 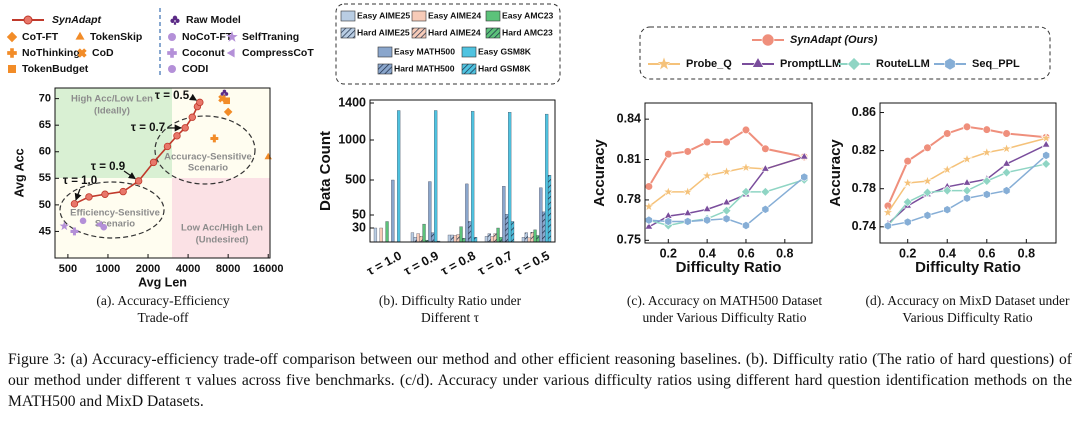 What do you see at coordinates (531, 263) in the screenshot?
I see `x-tick-label: τ = 0.5` at bounding box center [531, 263].